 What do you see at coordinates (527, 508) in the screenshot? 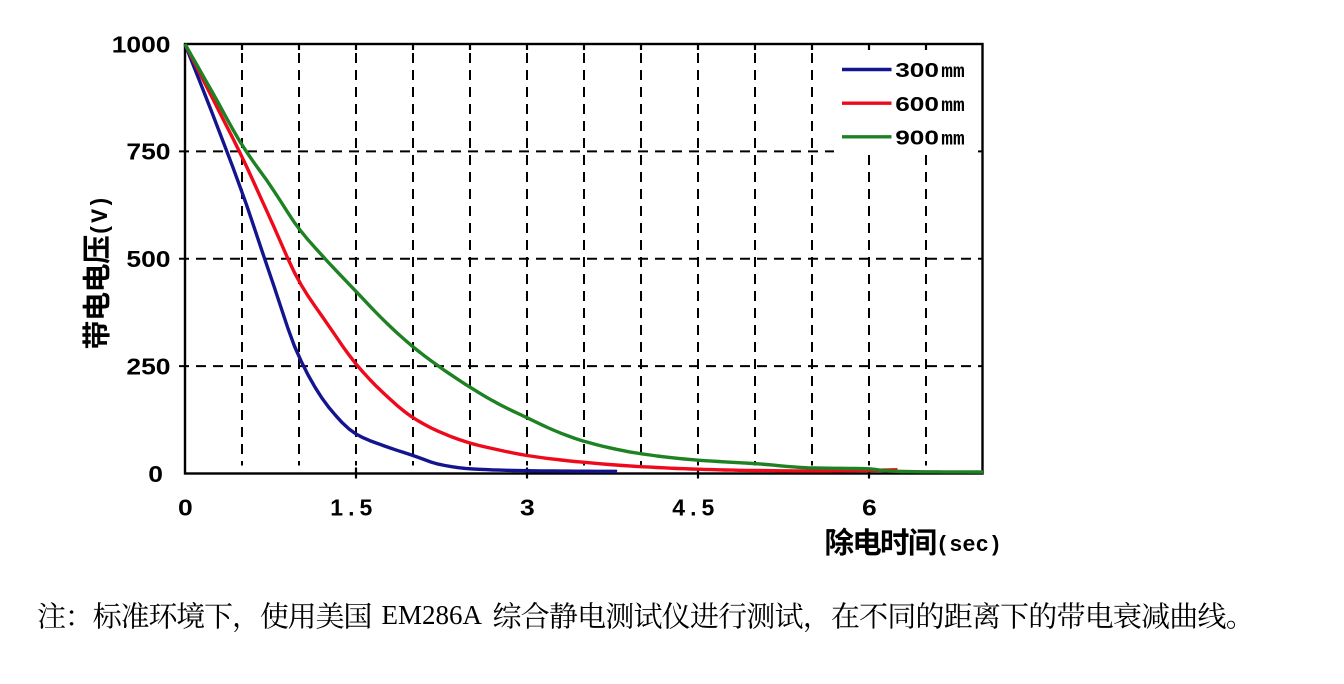
I see `svg-text: 3` at bounding box center [527, 508].